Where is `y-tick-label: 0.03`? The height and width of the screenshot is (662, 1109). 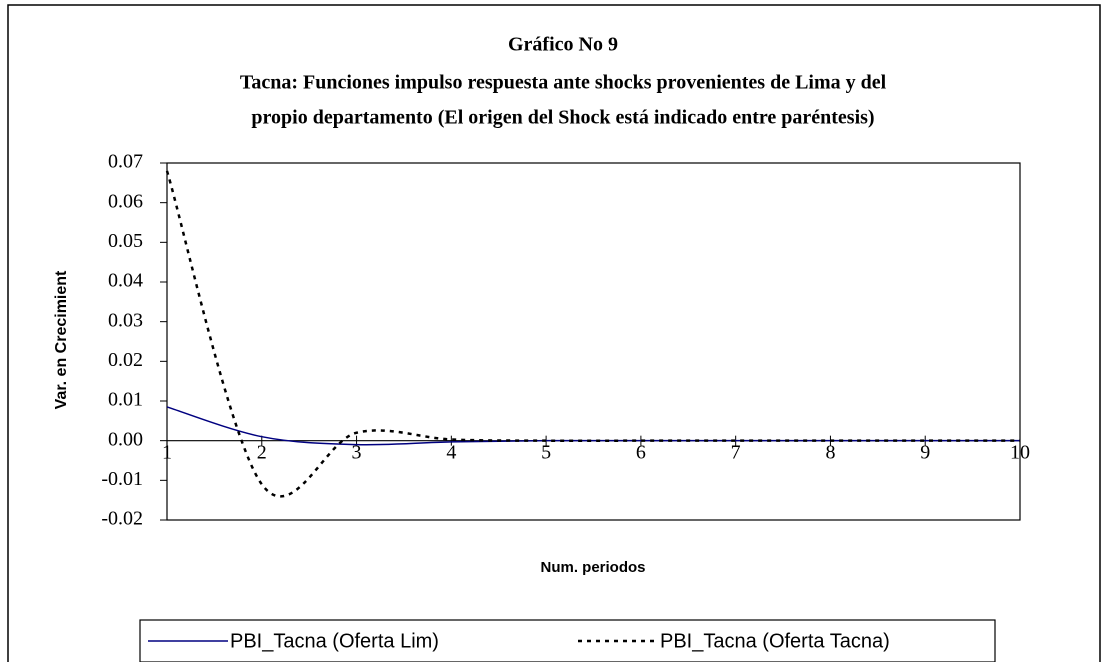
y-tick-label: 0.03 is located at coordinates (125, 320).